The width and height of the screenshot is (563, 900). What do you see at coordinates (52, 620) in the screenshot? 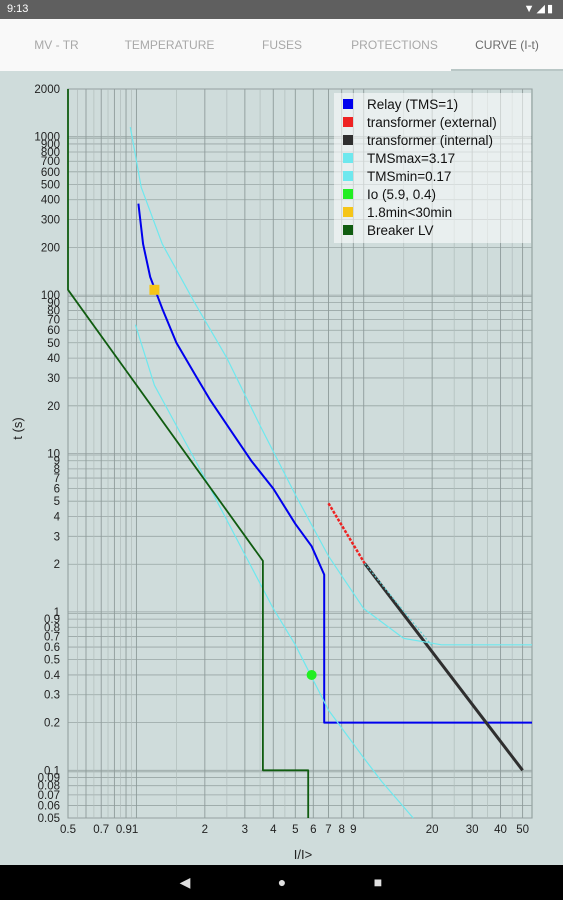
I see `y-tick-label: 0.9` at bounding box center [52, 620].